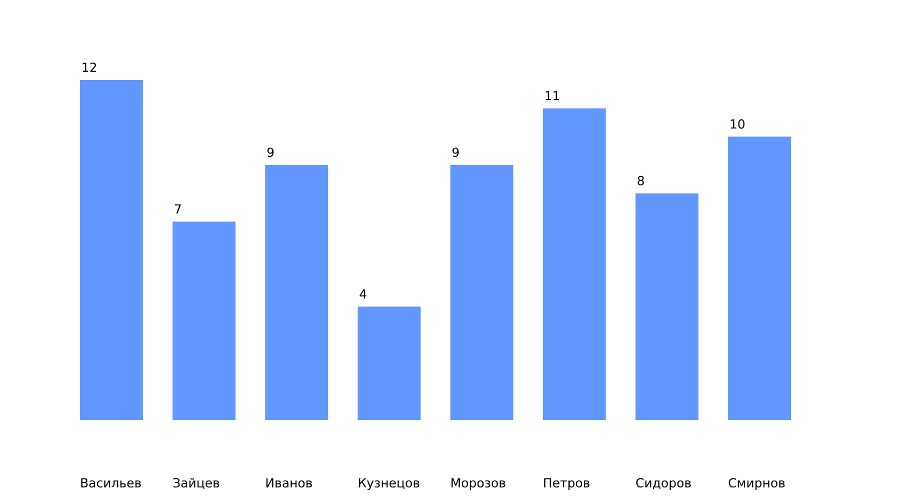  What do you see at coordinates (479, 484) in the screenshot?
I see `x-tick-label: Морозов` at bounding box center [479, 484].